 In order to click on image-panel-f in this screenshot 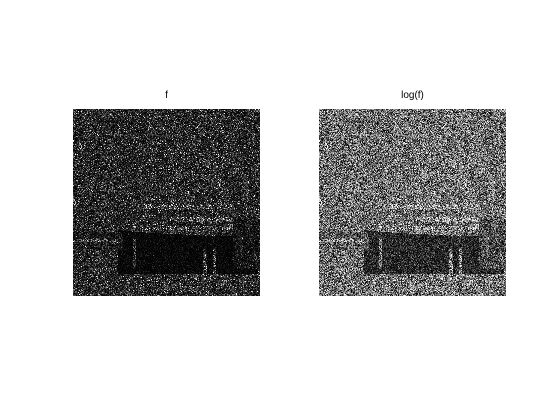, I will do `click(166, 202)`.